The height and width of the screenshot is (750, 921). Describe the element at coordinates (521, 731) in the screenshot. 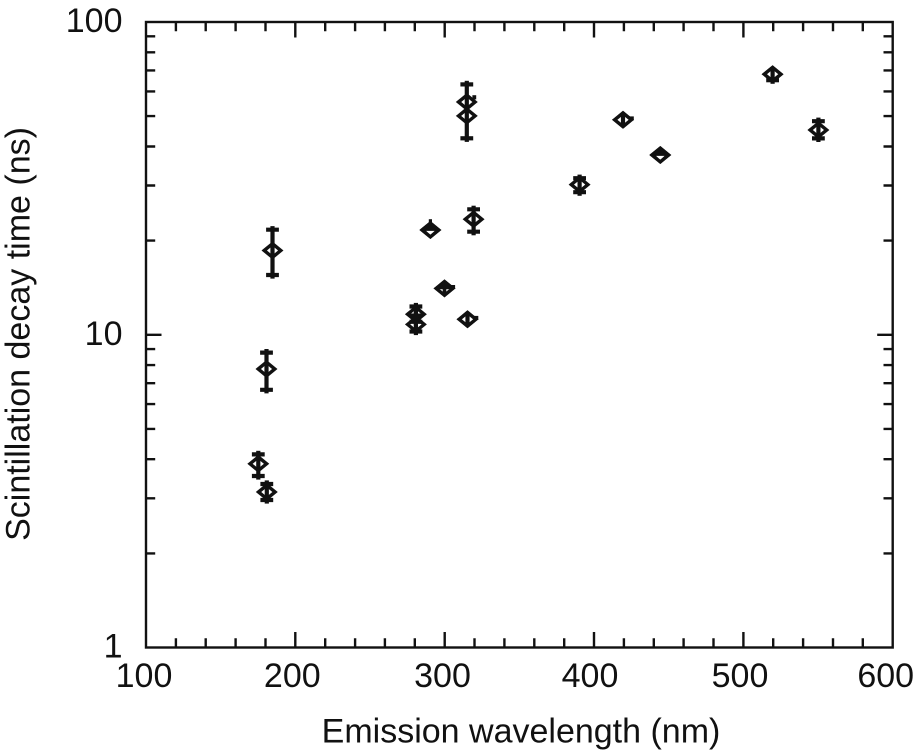

I see `svg-text: Emission wavelength (nm)` at that location.